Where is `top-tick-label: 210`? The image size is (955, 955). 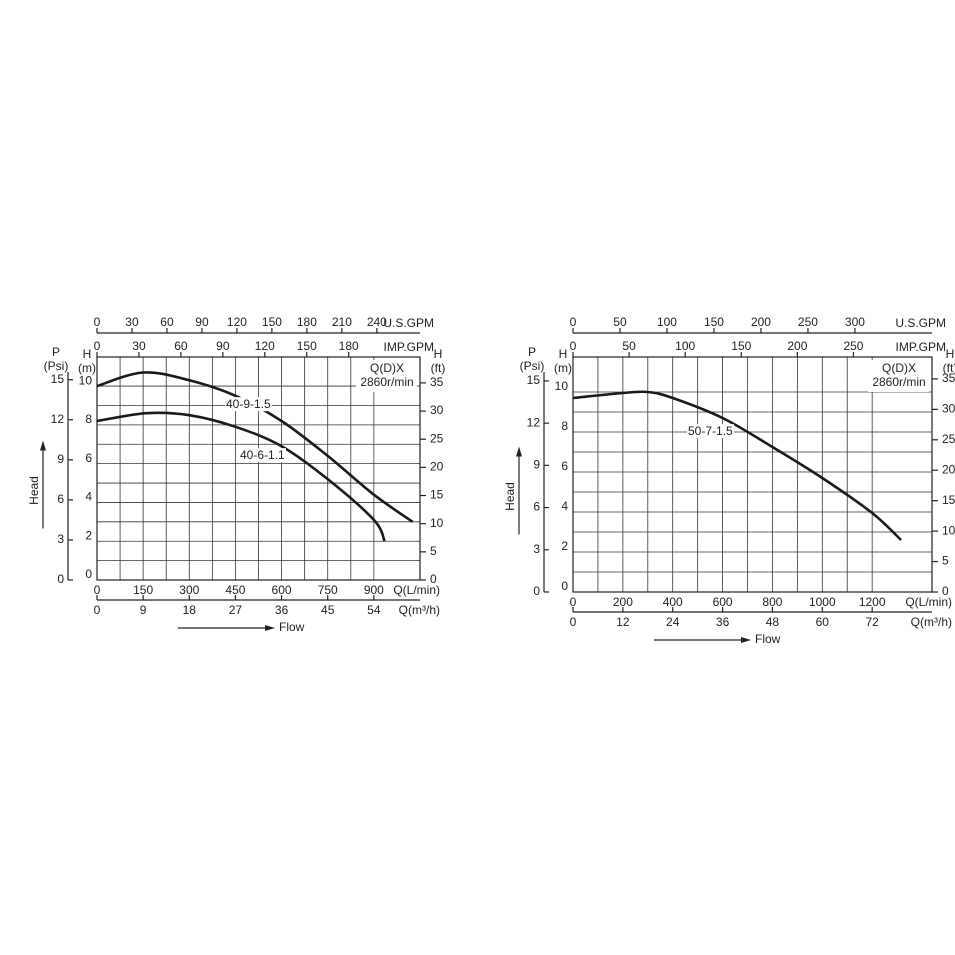
top-tick-label: 210 is located at coordinates (342, 322).